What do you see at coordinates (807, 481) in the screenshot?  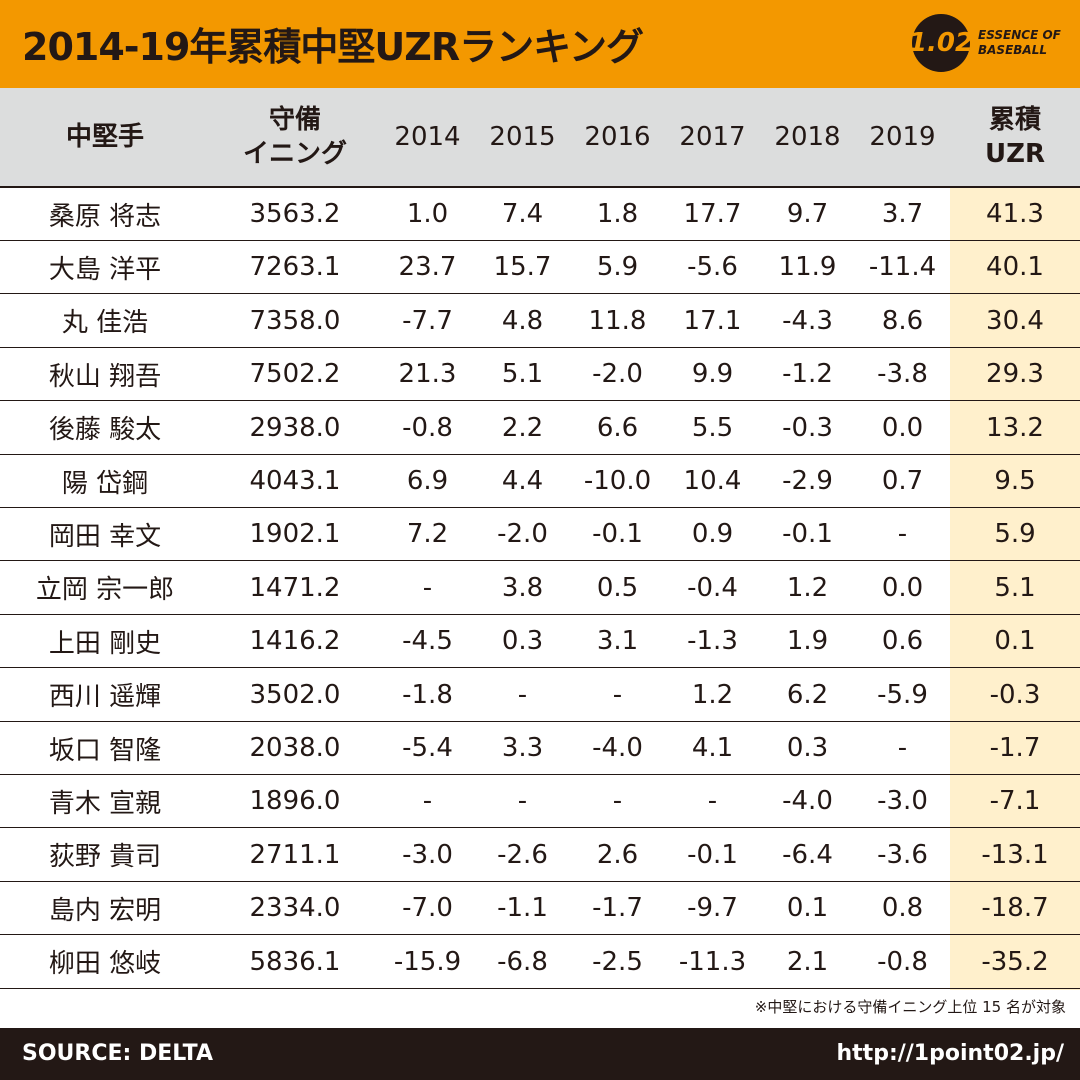 I see `uzr-2018: -2.9` at bounding box center [807, 481].